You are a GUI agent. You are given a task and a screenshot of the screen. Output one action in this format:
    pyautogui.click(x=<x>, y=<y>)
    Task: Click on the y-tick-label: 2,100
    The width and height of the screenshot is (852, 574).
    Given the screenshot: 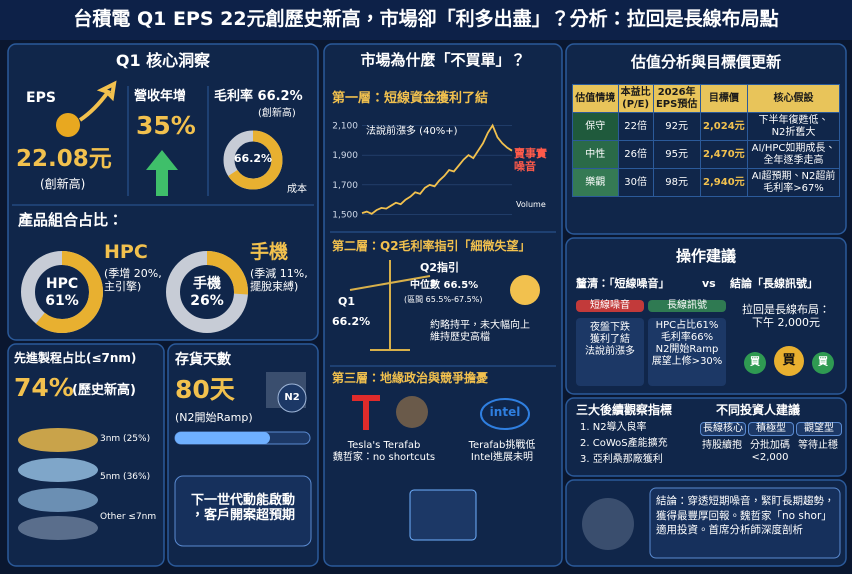 What is the action you would take?
    pyautogui.click(x=345, y=126)
    